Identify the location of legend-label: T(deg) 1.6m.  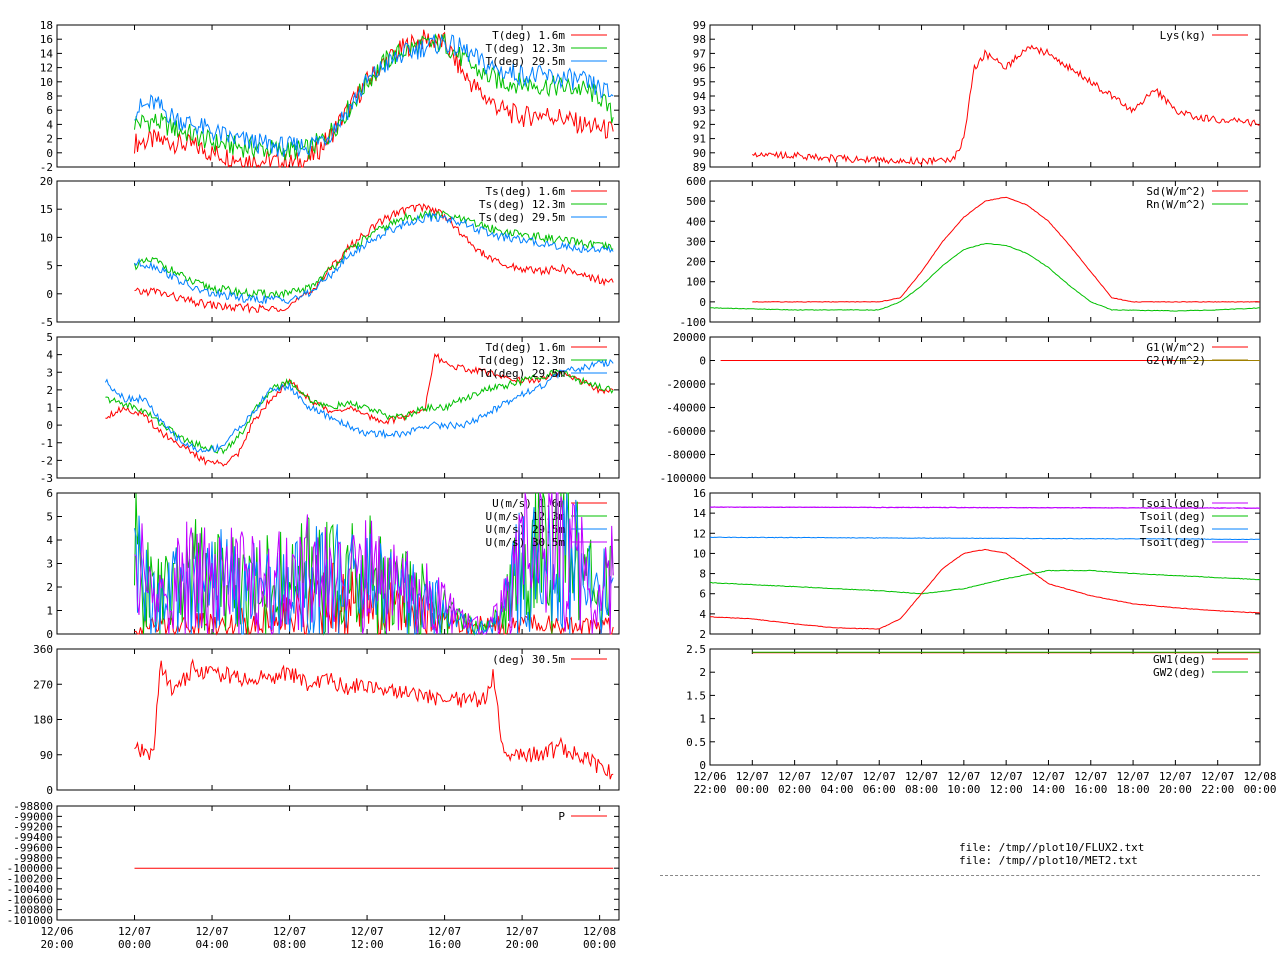
(528, 35).